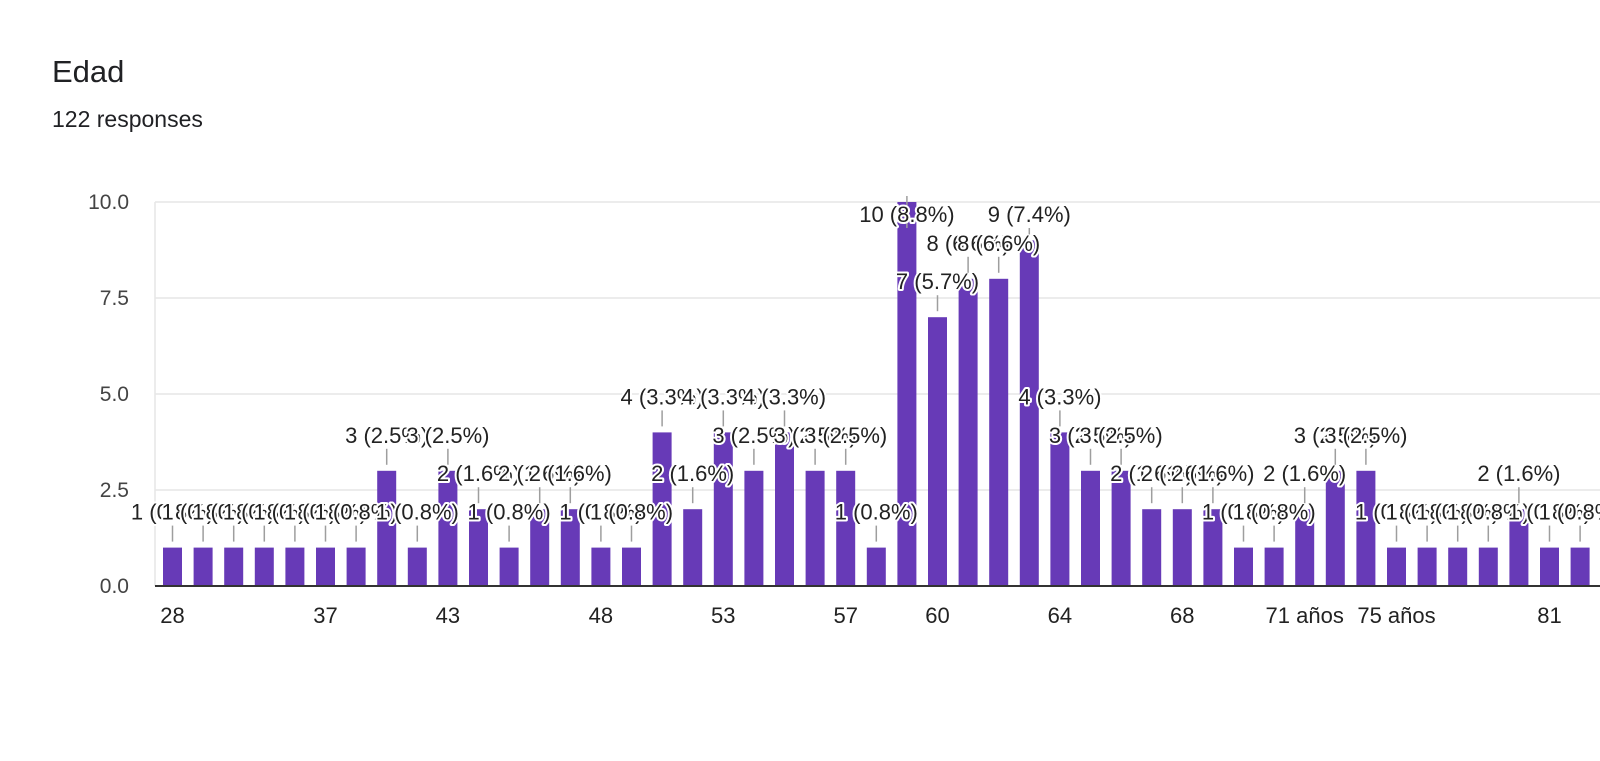 The width and height of the screenshot is (1600, 761). What do you see at coordinates (448, 615) in the screenshot?
I see `x-tick-label: 43` at bounding box center [448, 615].